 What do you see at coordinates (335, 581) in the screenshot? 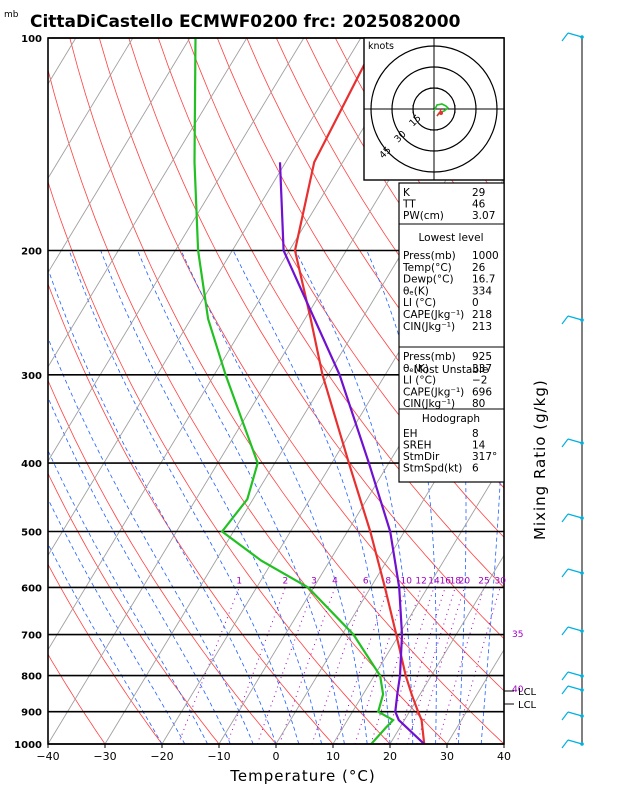
I see `mixing-ratio-label: 4` at bounding box center [335, 581].